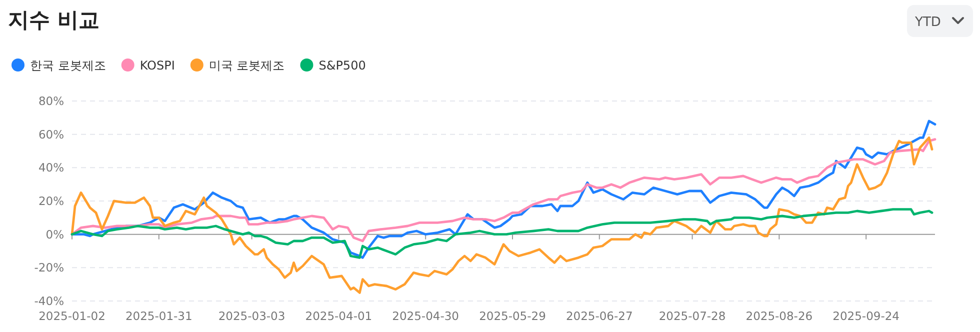 The image size is (980, 332). What do you see at coordinates (51, 167) in the screenshot?
I see `y-tick-label: 40%` at bounding box center [51, 167].